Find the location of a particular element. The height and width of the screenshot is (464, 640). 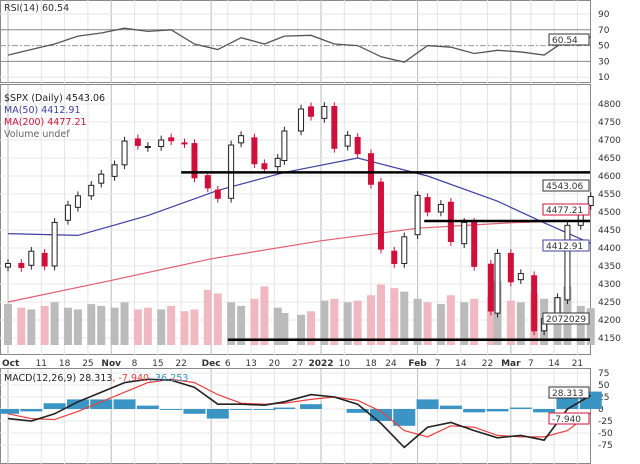

macd-tick-label: -50 is located at coordinates (605, 434).